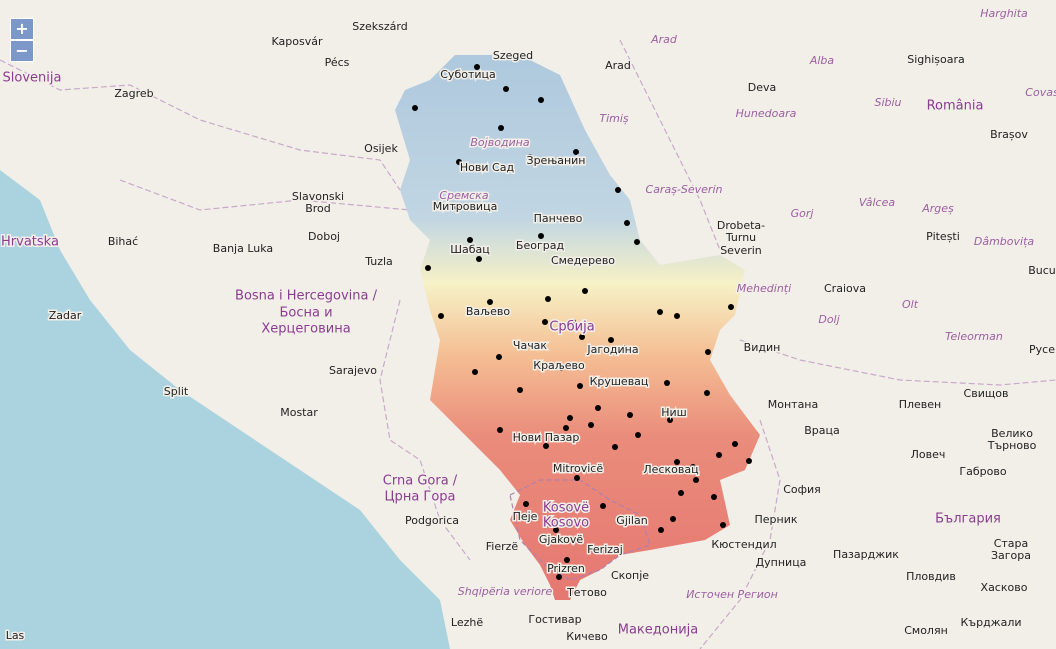  What do you see at coordinates (337, 62) in the screenshot?
I see `city-label: Pécs` at bounding box center [337, 62].